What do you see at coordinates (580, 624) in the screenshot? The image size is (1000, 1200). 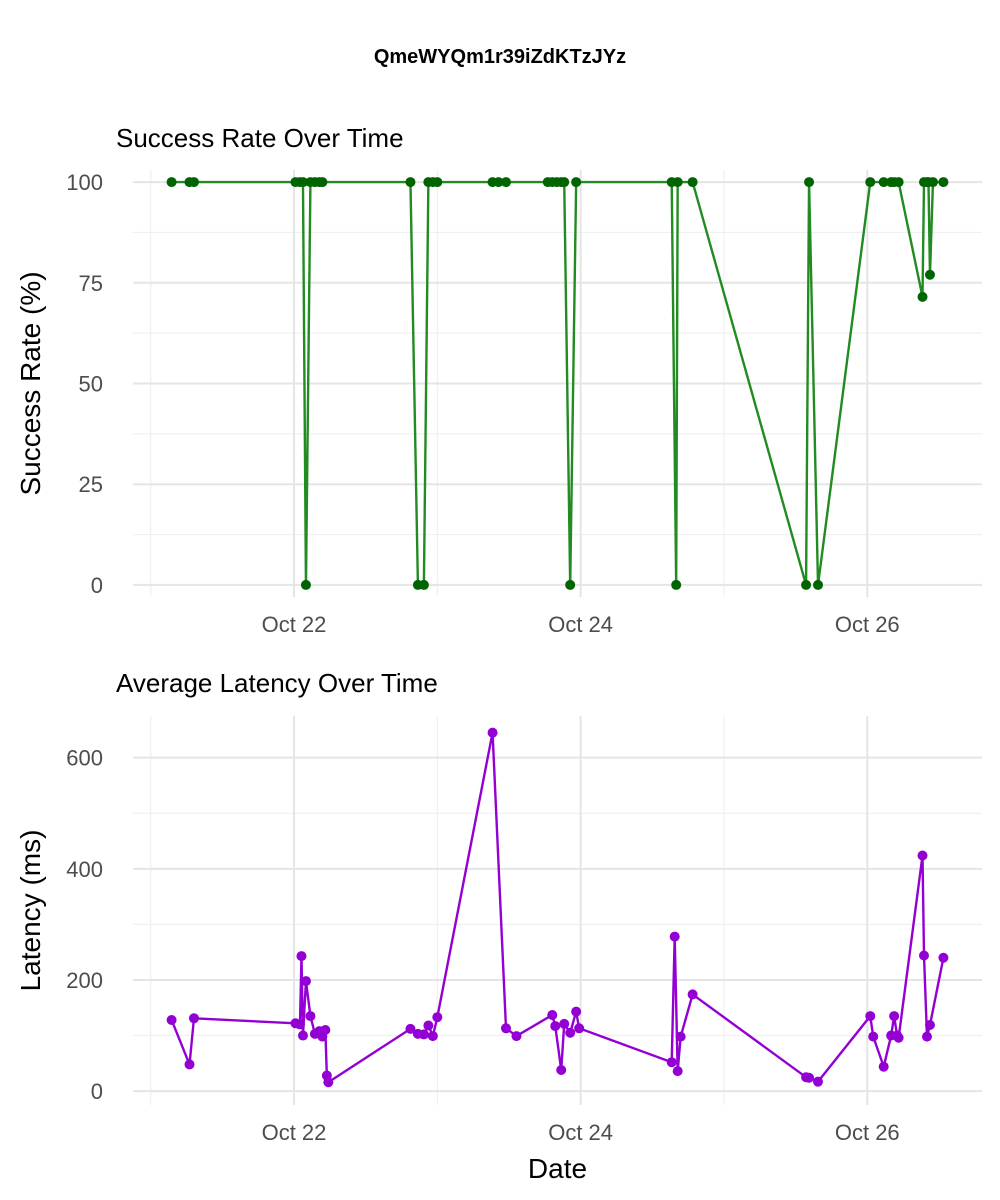 I see `panel1-x-tick-label: Oct 24` at bounding box center [580, 624].